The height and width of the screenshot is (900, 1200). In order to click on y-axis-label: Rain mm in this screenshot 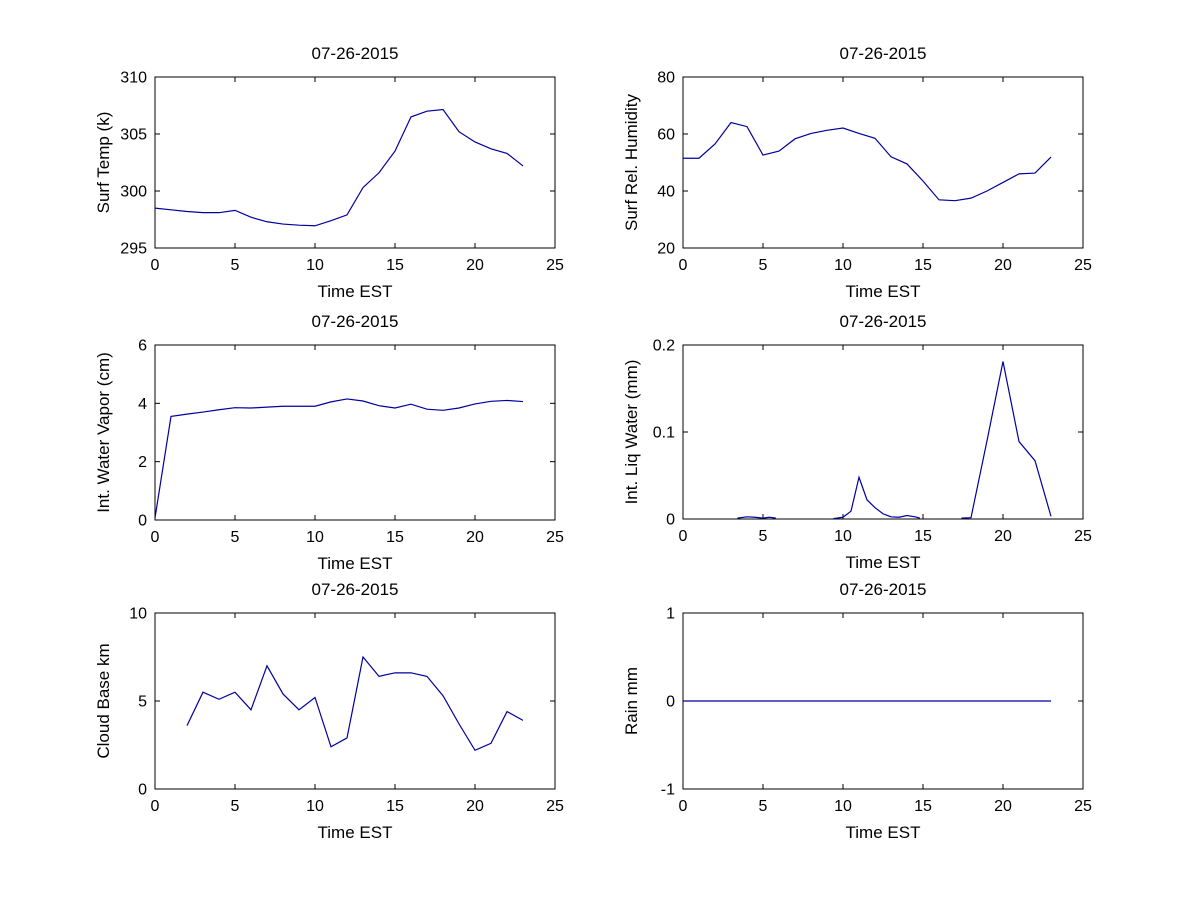, I will do `click(631, 701)`.